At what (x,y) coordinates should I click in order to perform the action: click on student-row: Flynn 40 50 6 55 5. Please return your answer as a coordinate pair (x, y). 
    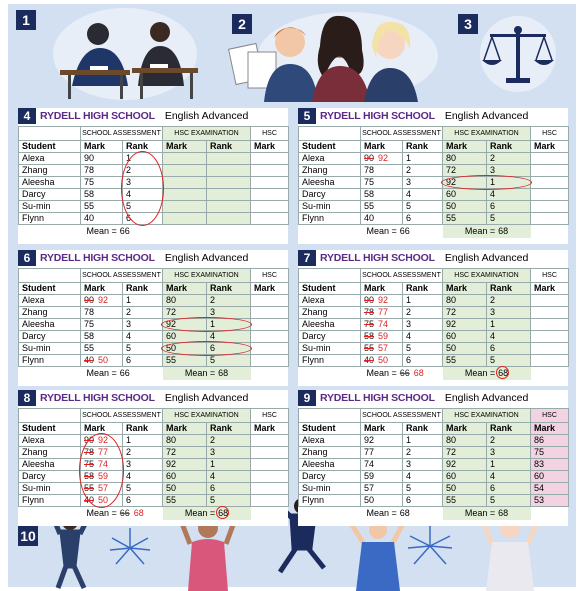
    Looking at the image, I should click on (153, 360).